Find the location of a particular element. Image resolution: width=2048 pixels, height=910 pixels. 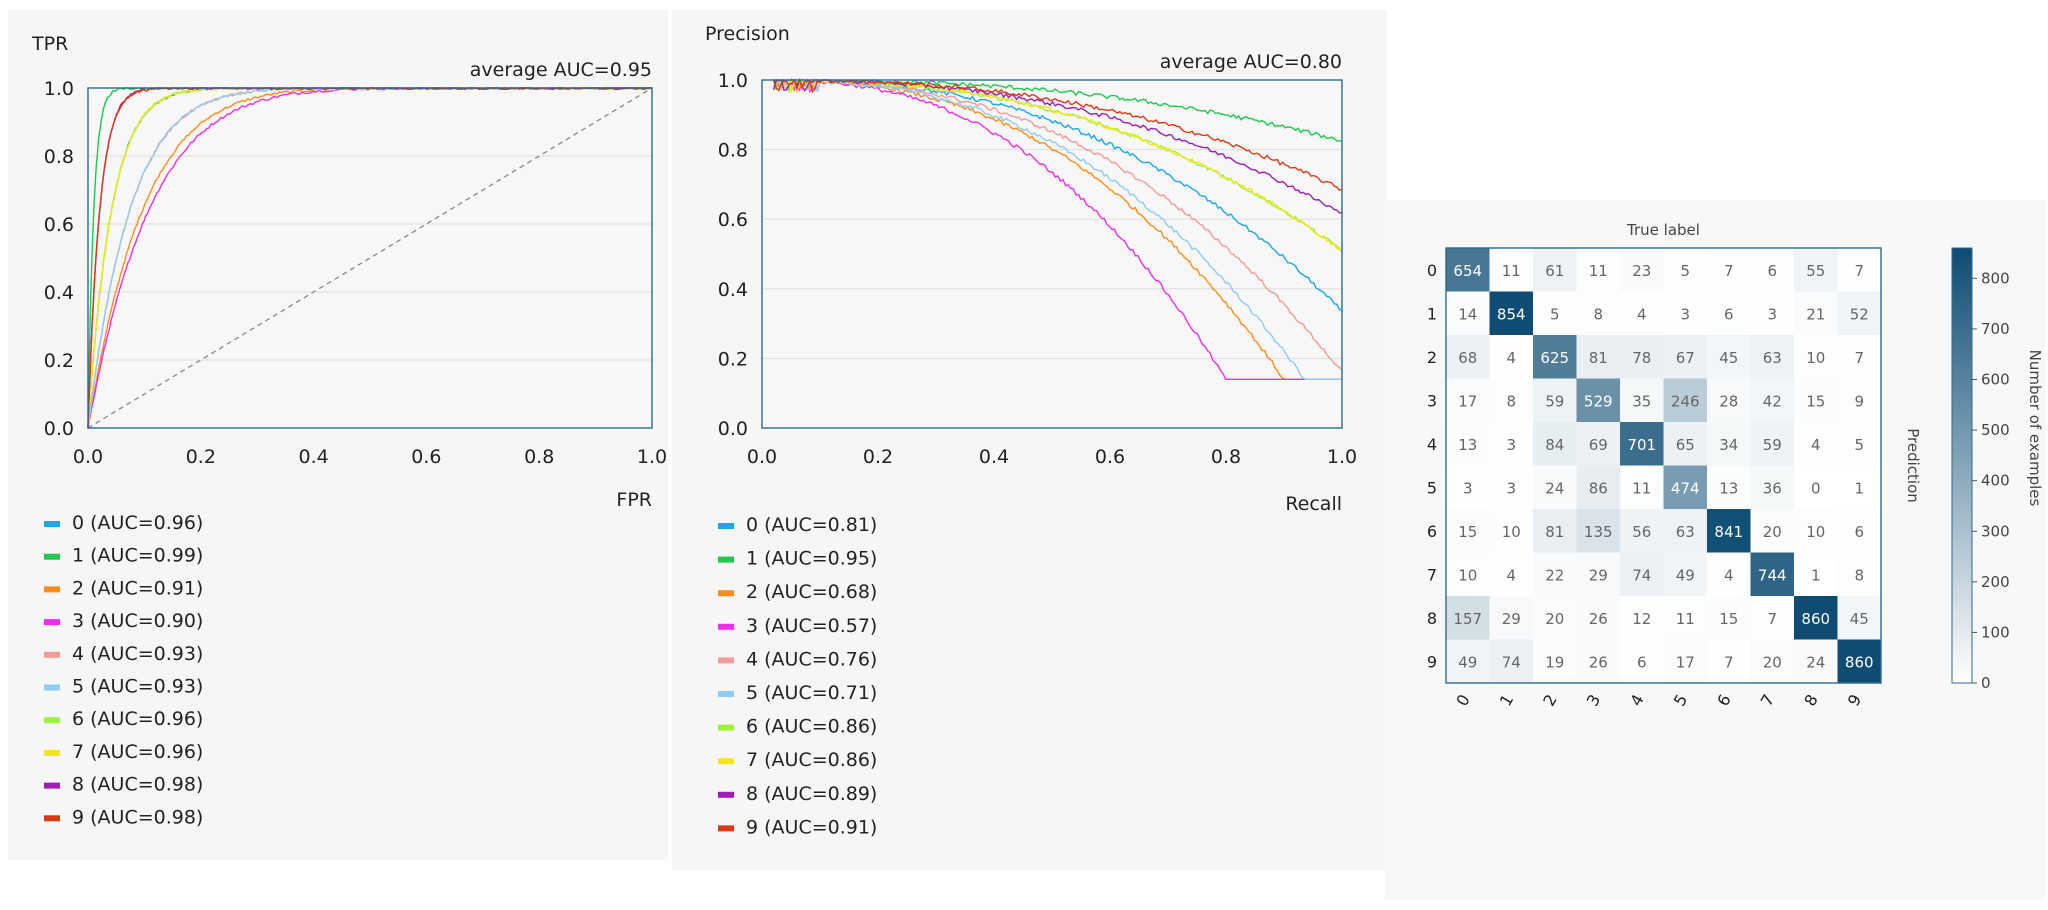

confusion-matrix-cell-value: 854 is located at coordinates (1511, 314).